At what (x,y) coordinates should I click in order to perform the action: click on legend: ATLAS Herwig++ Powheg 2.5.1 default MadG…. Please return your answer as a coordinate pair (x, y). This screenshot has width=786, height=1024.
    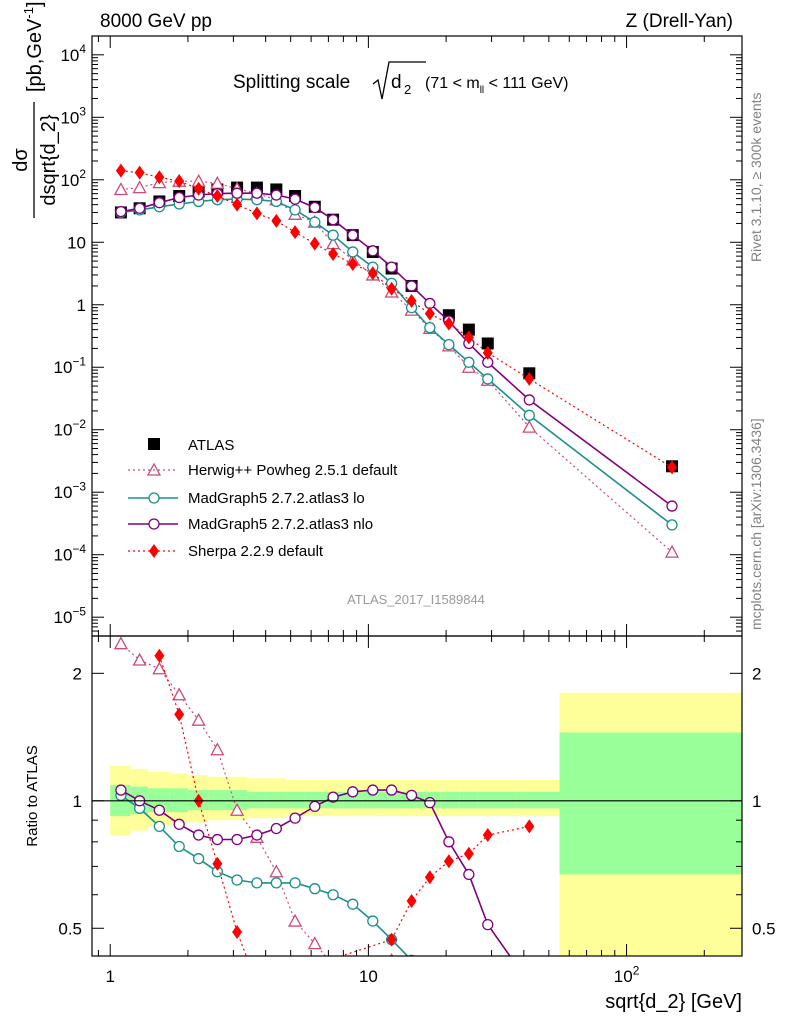
    Looking at the image, I should click on (263, 498).